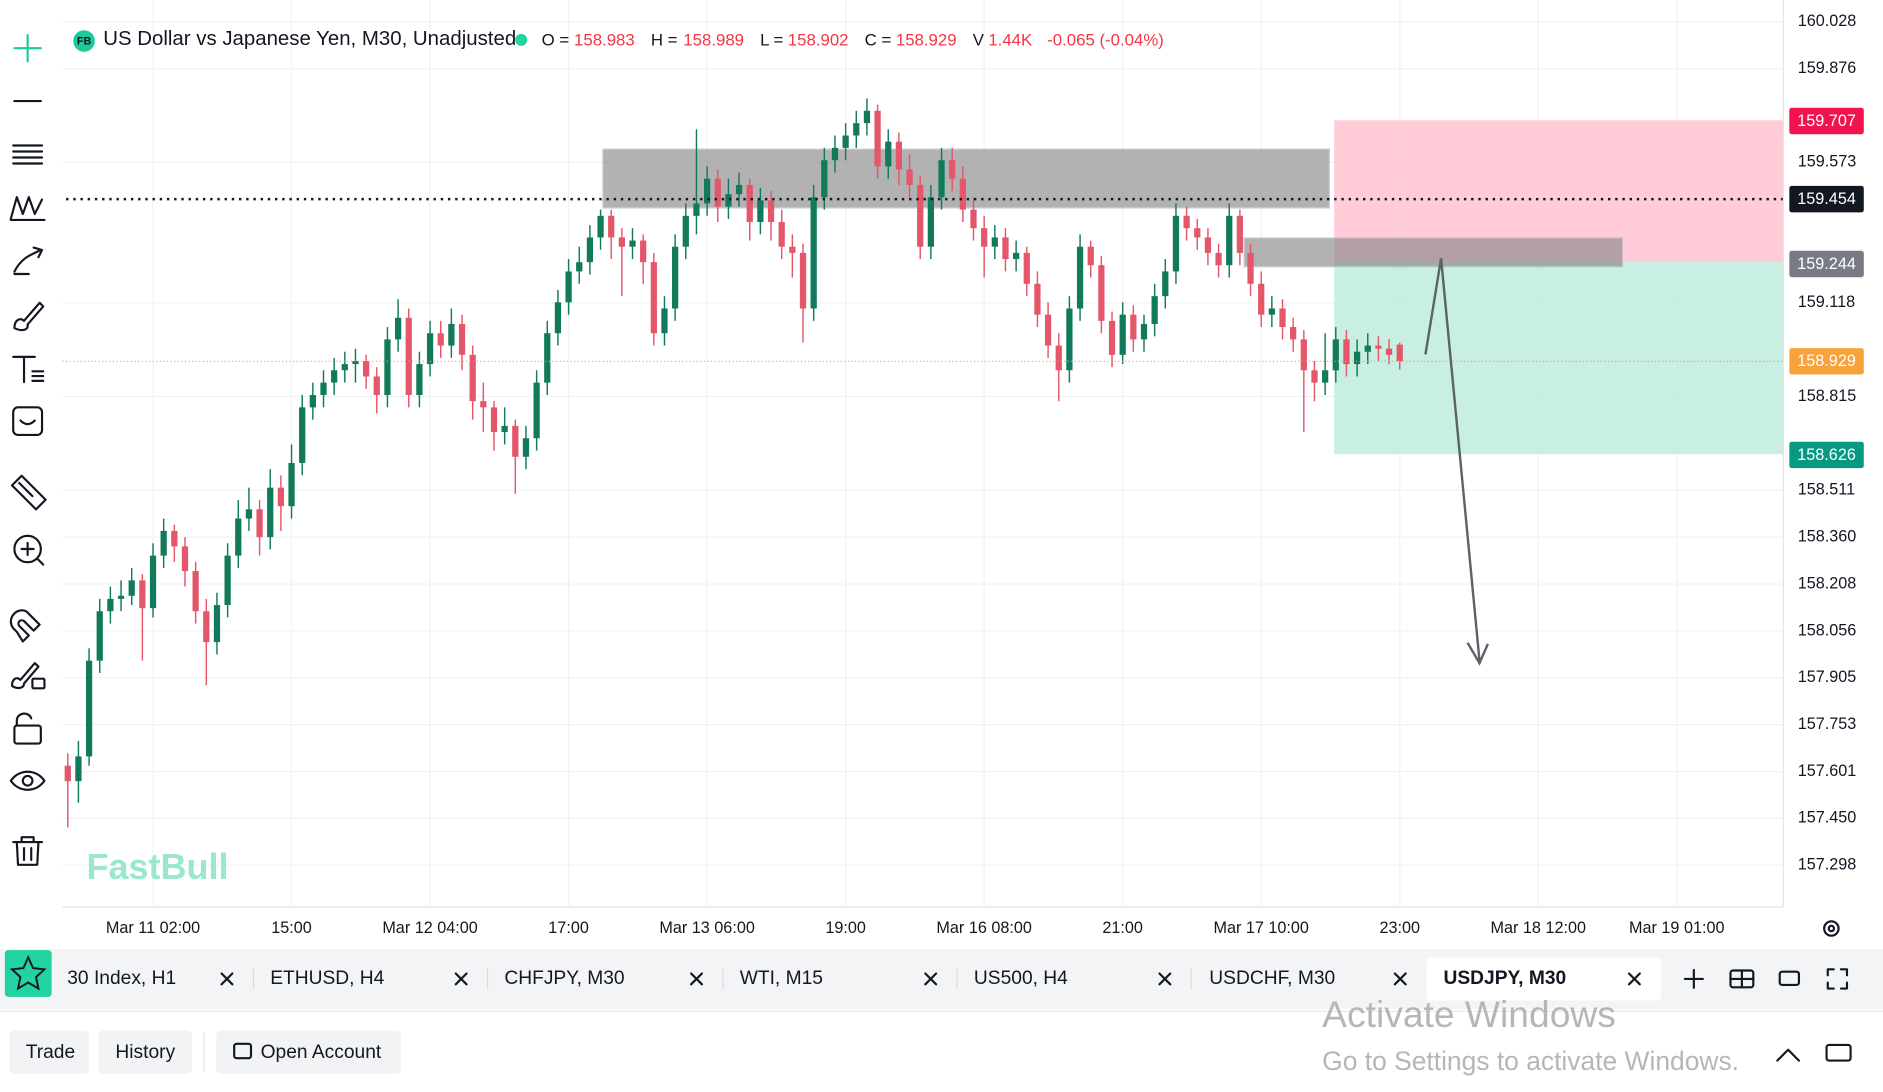 The image size is (1883, 1092). Describe the element at coordinates (1826, 121) in the screenshot. I see `price-tag` at that location.